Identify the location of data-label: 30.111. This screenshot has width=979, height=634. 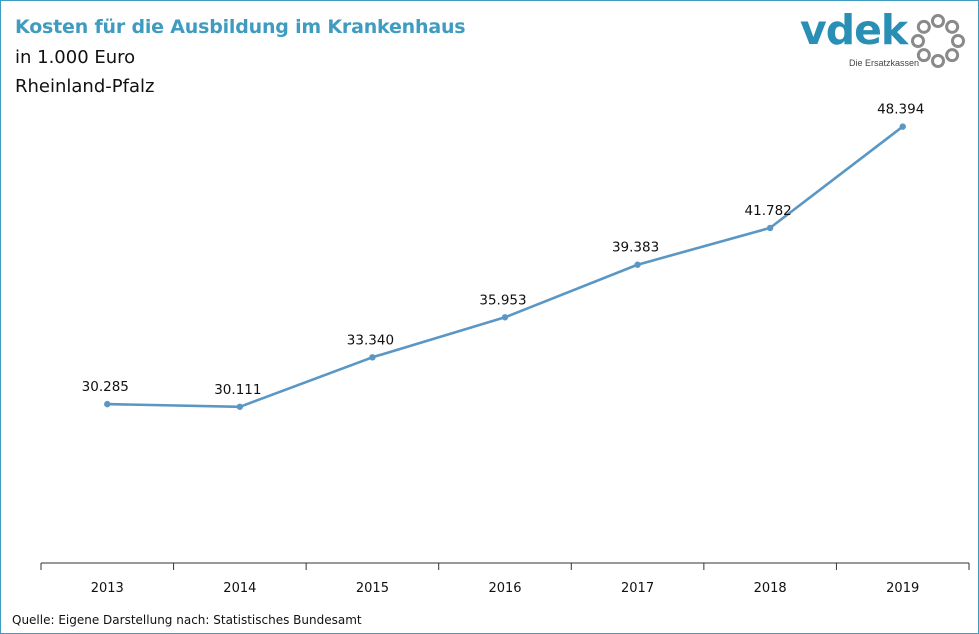
(237, 390).